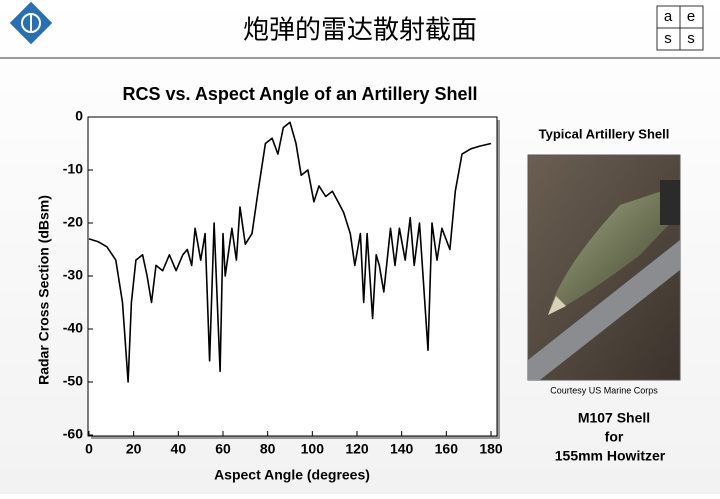 The height and width of the screenshot is (499, 720). I want to click on y-tick-label: -60, so click(73, 434).